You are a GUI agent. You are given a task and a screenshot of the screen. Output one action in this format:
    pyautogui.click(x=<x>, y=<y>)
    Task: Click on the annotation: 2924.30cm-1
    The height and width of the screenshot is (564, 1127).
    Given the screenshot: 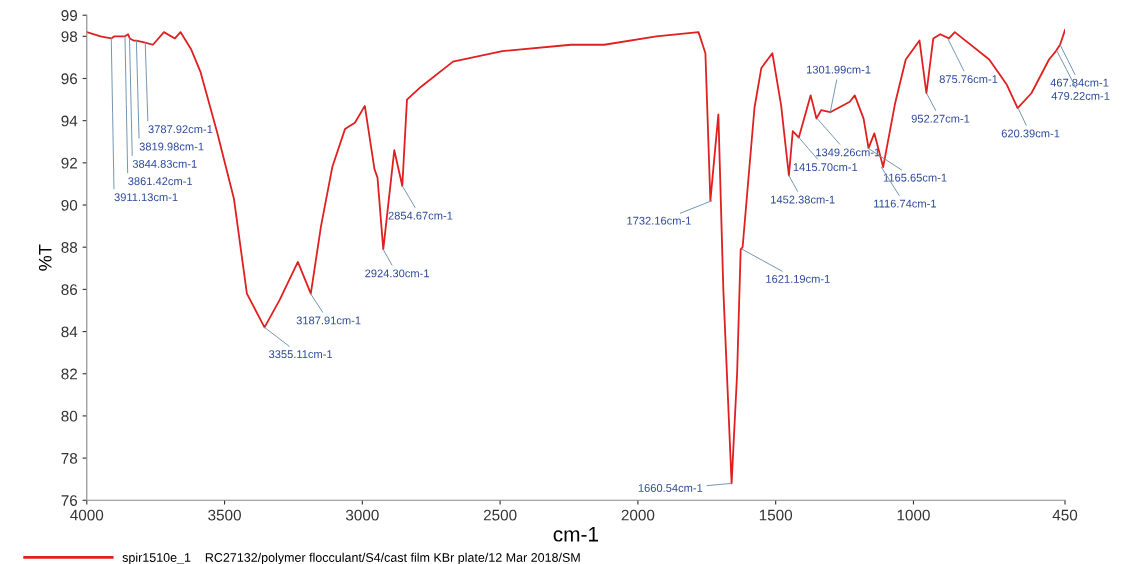 What is the action you would take?
    pyautogui.click(x=397, y=273)
    